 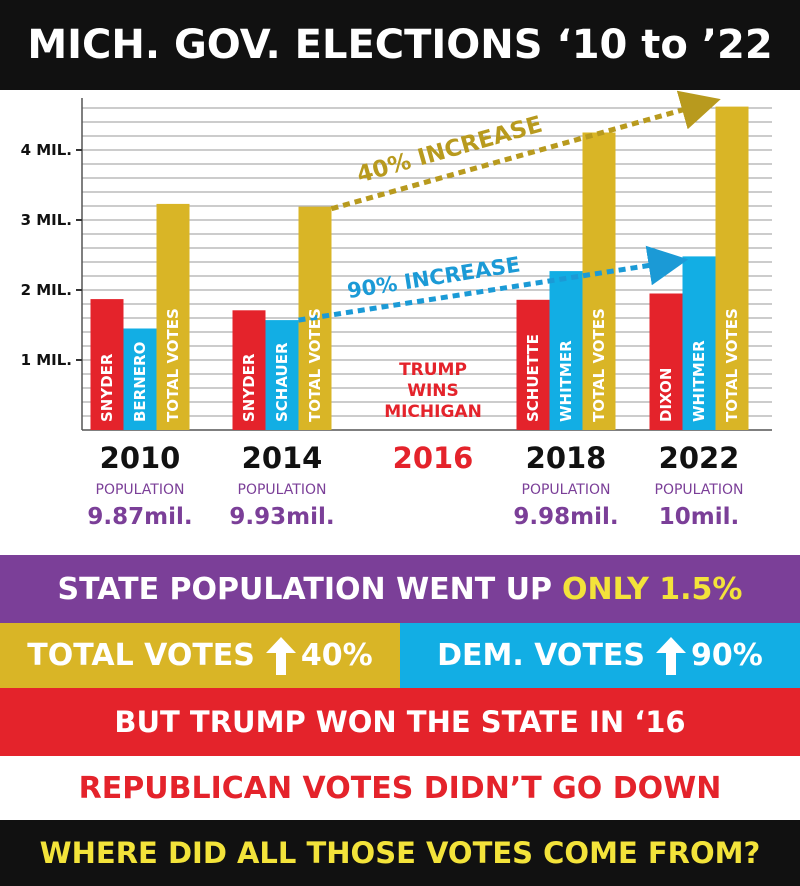 What do you see at coordinates (400, 722) in the screenshot?
I see `trump-banner: BUT TRUMP WON THE STATE IN ‘16` at bounding box center [400, 722].